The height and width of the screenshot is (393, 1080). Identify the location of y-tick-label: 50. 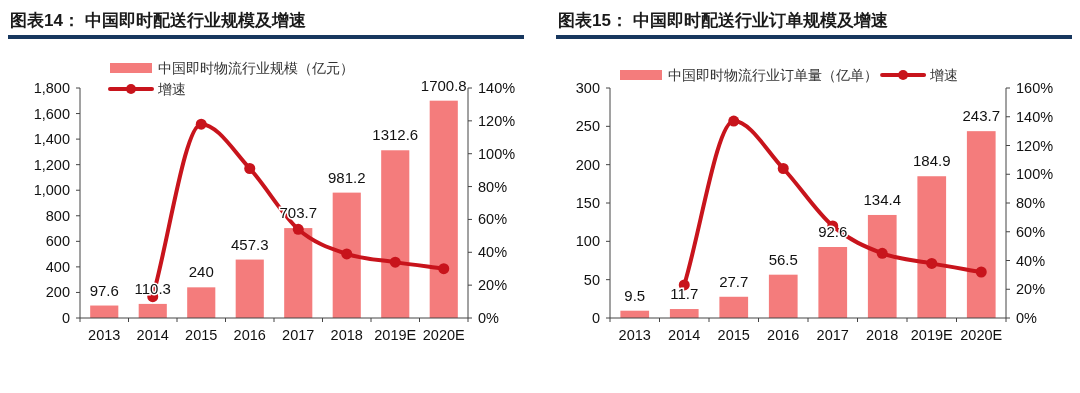
(591, 279).